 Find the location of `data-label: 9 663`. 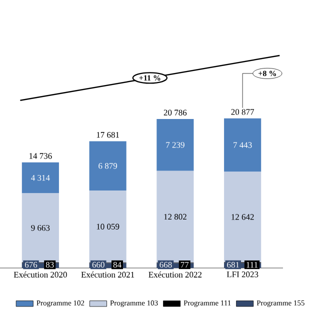

data-label: 9 663 is located at coordinates (40, 228).